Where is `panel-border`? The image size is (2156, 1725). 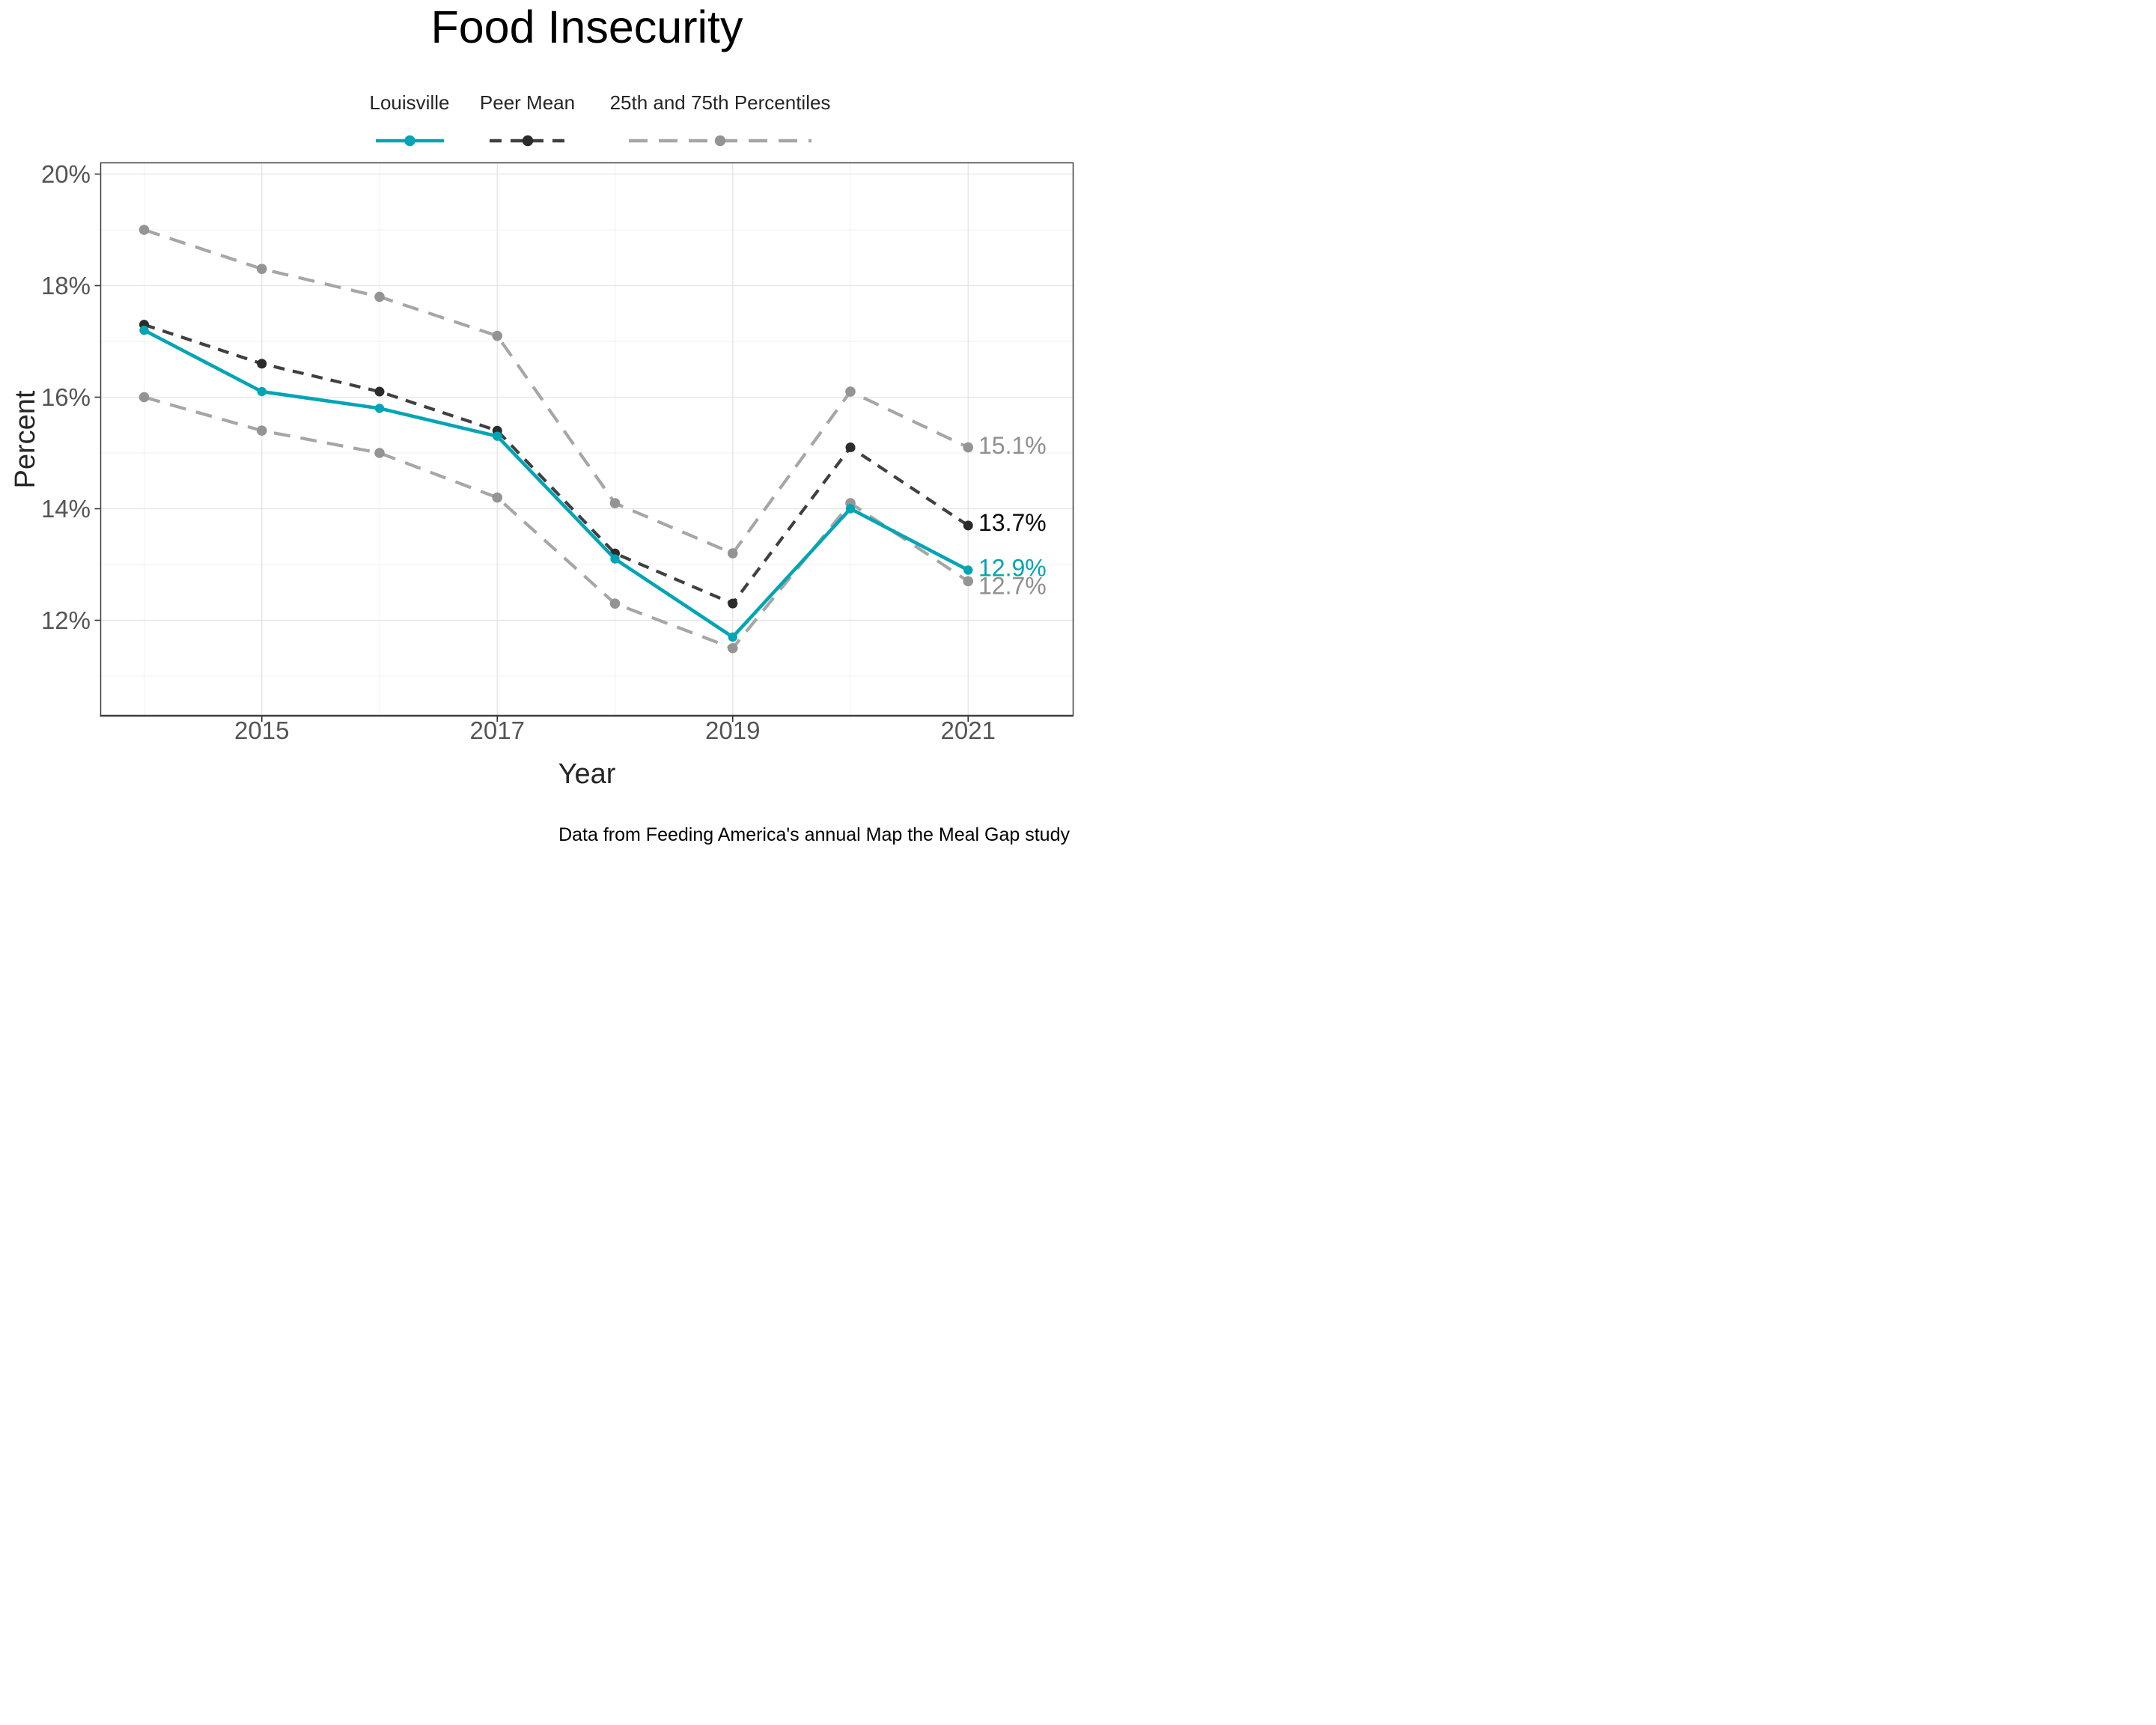 panel-border is located at coordinates (587, 440).